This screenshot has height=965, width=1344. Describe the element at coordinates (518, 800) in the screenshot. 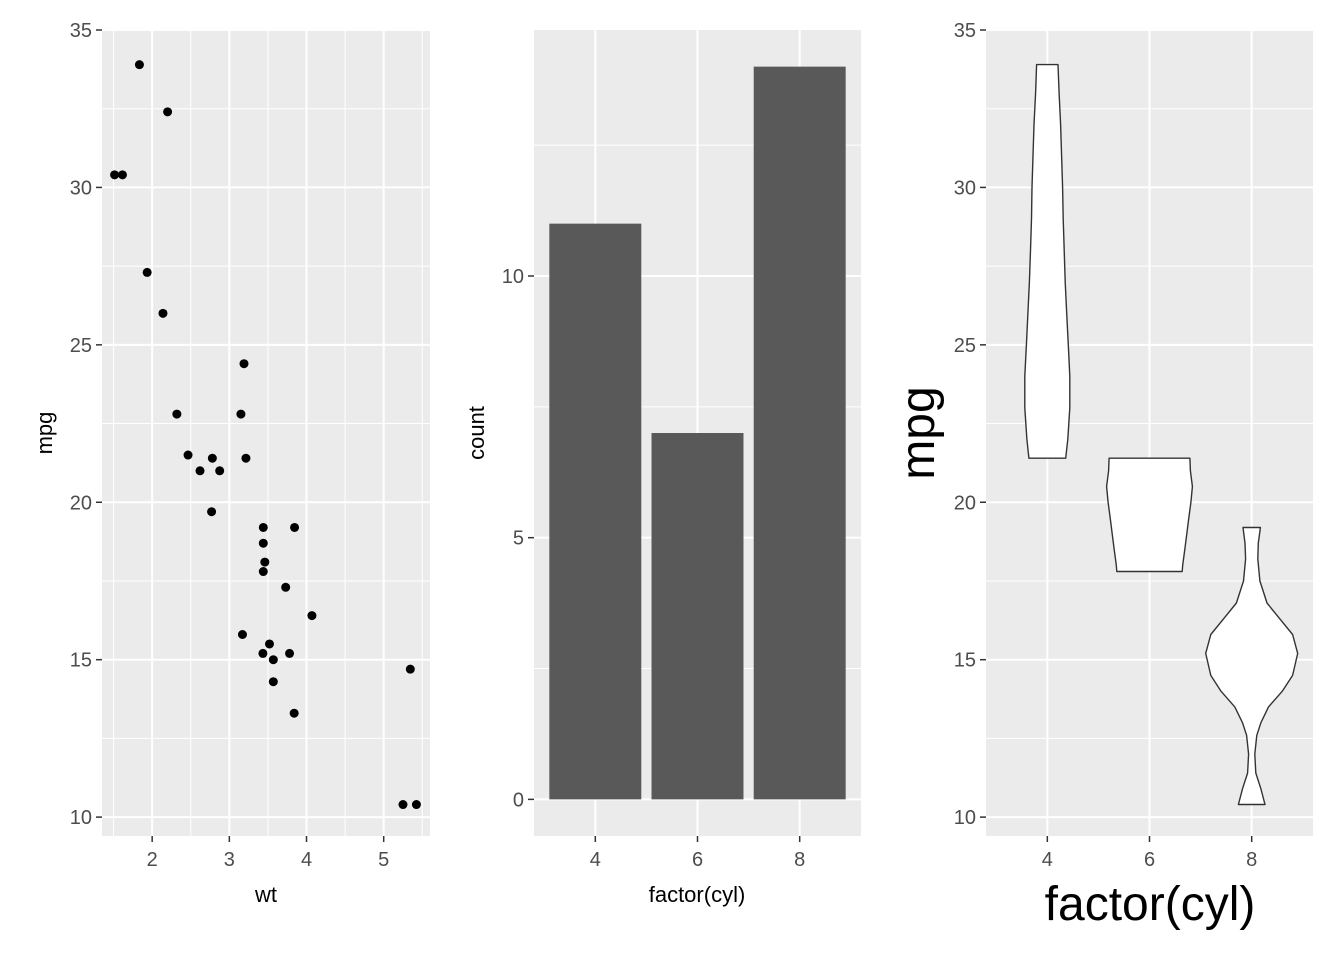

I see `y-tick-label: 0` at that location.